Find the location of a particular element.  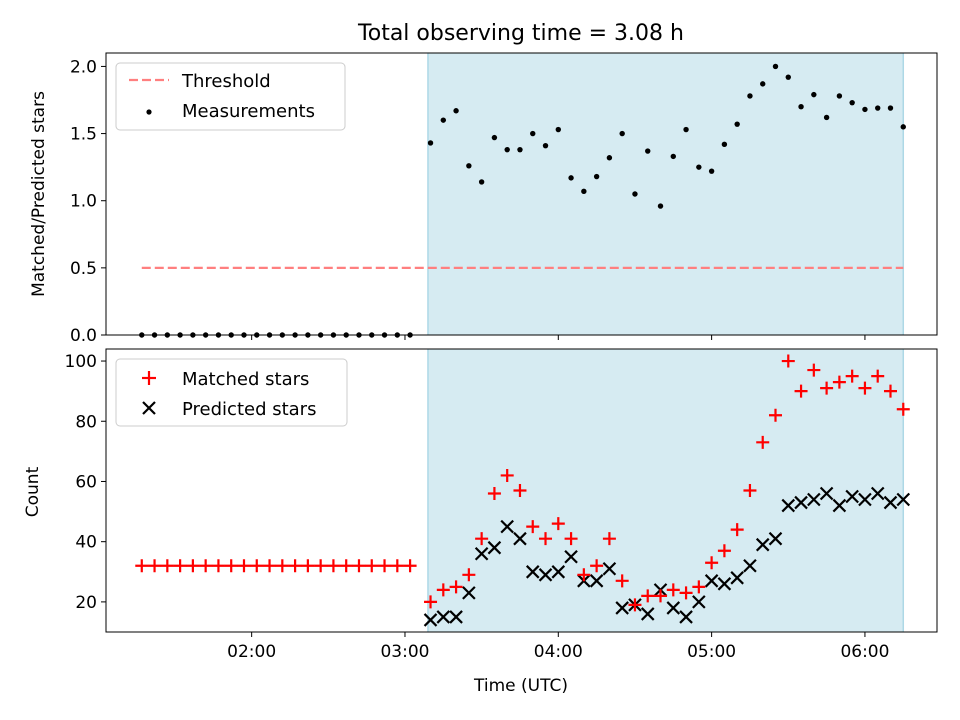

predicted-stars-series is located at coordinates (667, 556).